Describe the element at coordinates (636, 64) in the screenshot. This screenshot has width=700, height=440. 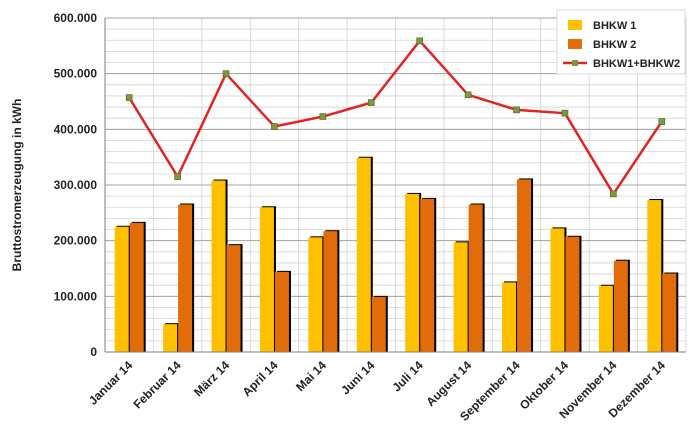
I see `legend-label: BHKW1+BHKW2` at that location.